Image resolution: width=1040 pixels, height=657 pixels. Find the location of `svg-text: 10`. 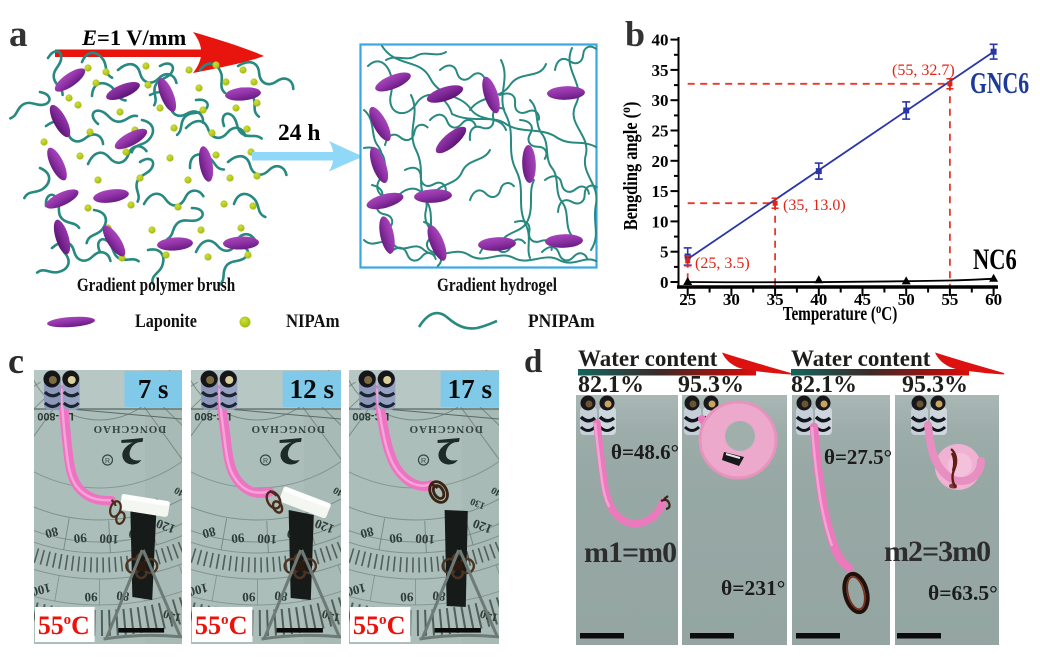

svg-text: 10 is located at coordinates (660, 221).